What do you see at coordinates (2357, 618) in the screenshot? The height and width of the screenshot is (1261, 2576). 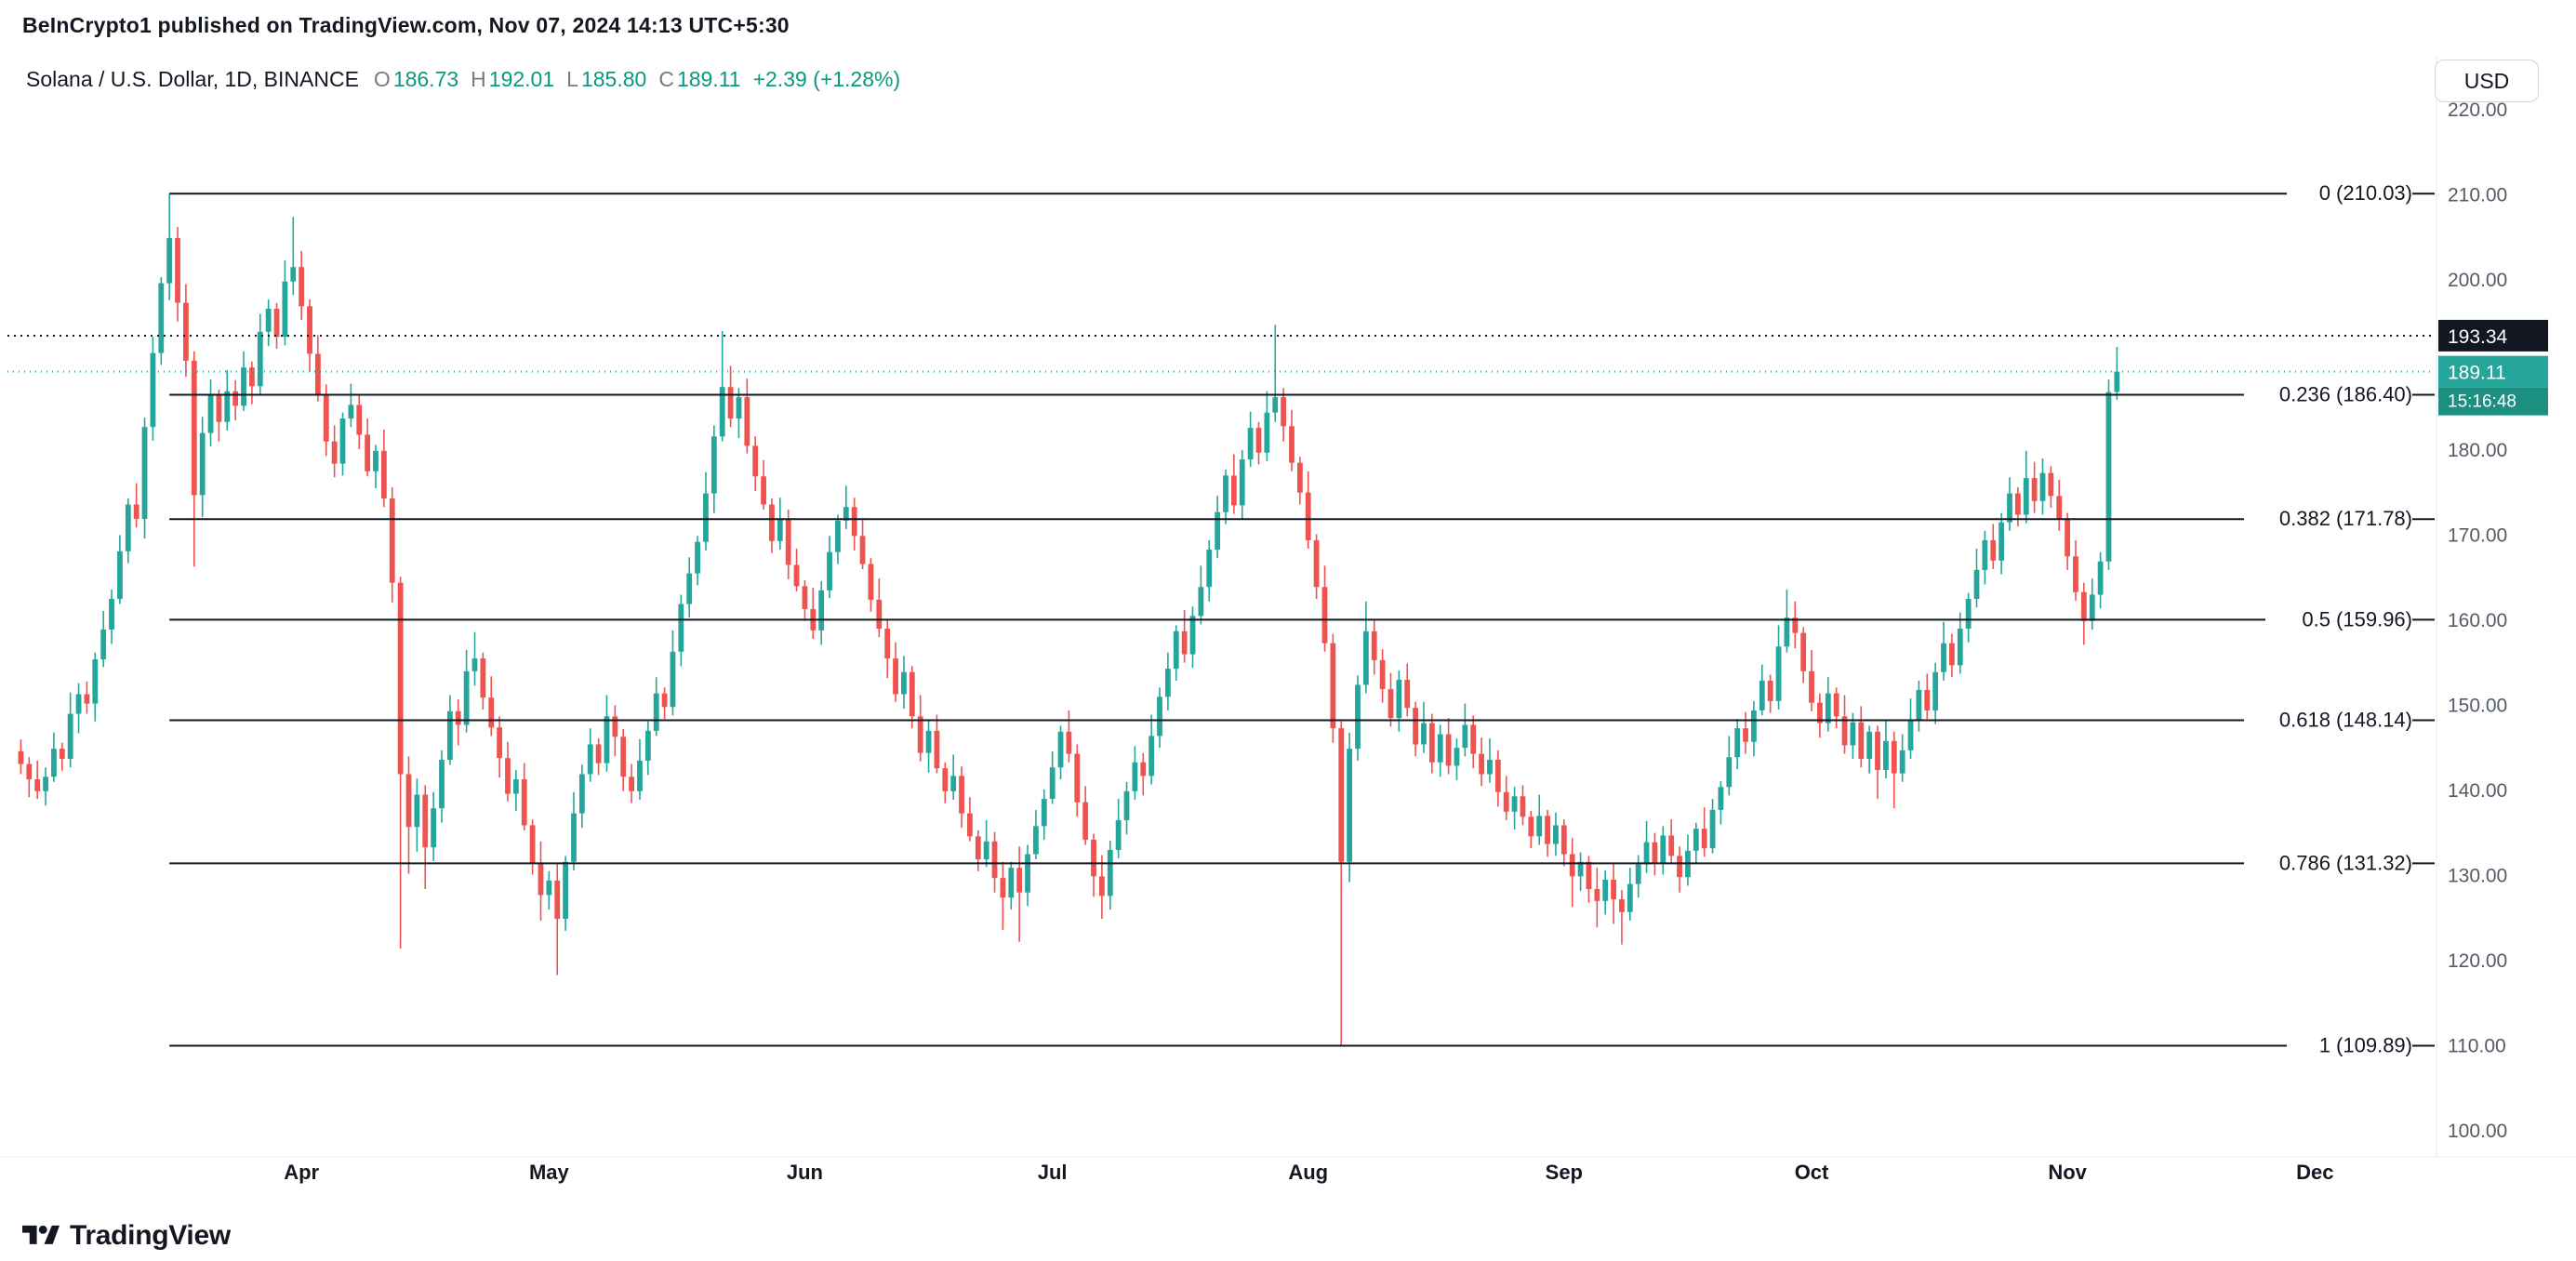 I see `fib-level-label: 0.5 (159.96)` at bounding box center [2357, 618].